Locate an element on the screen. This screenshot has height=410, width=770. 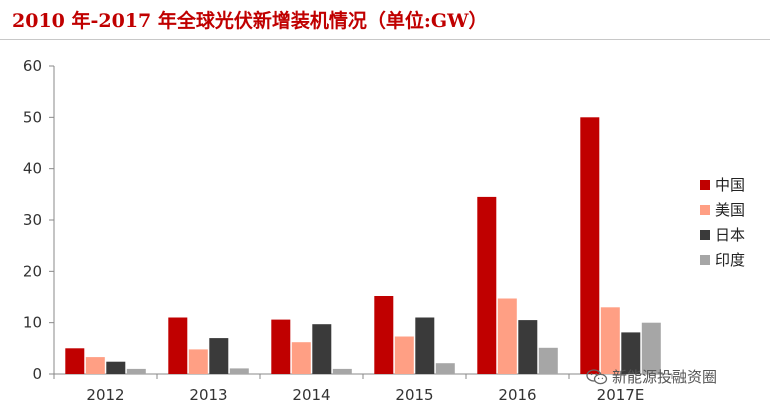
watermark: 新能源投融资圈 is located at coordinates (651, 376).